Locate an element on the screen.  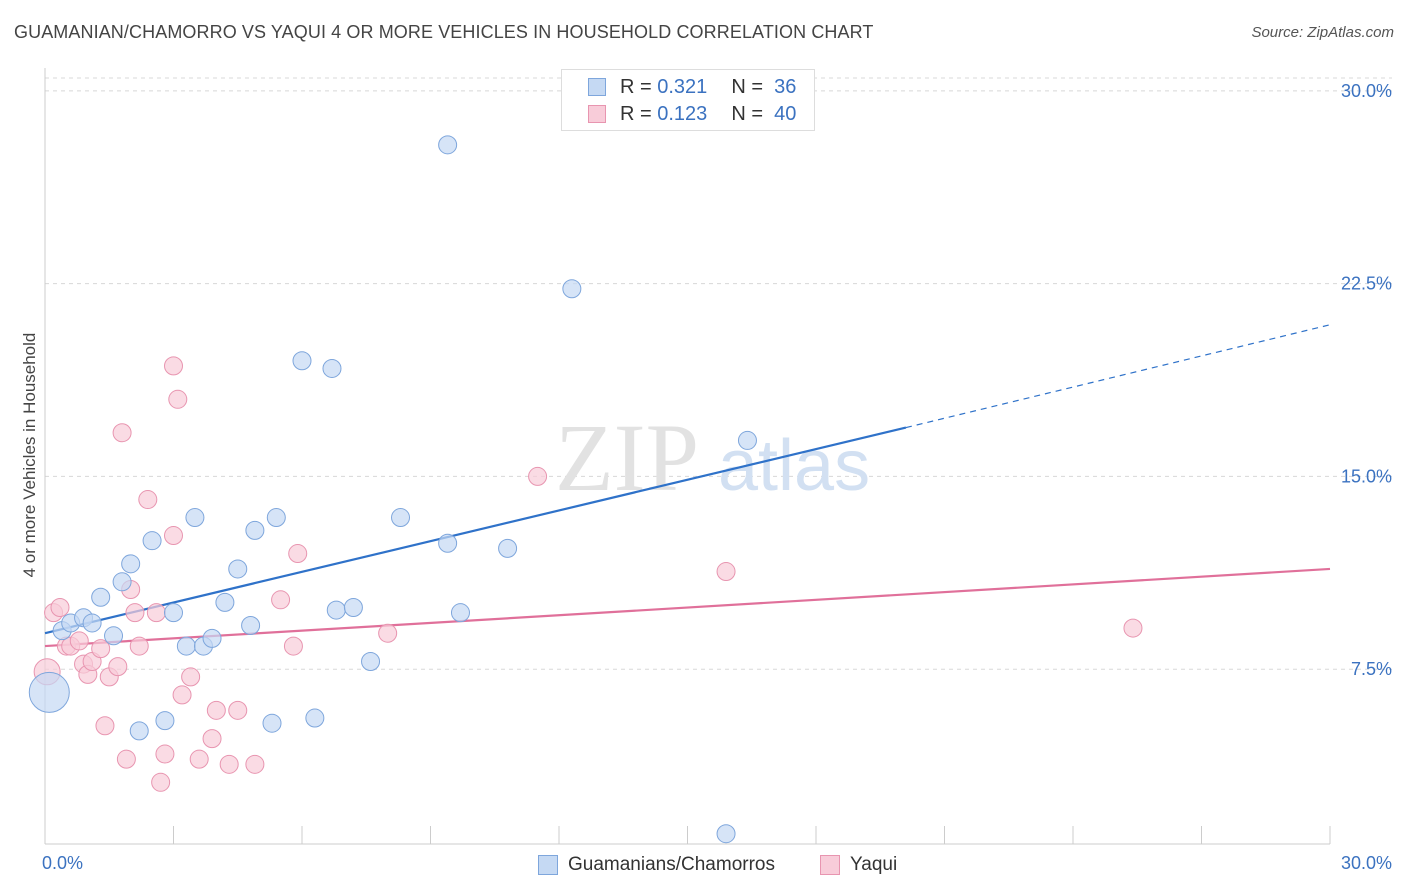
bottom-legend-swatch-blue is located at coordinates (548, 865).